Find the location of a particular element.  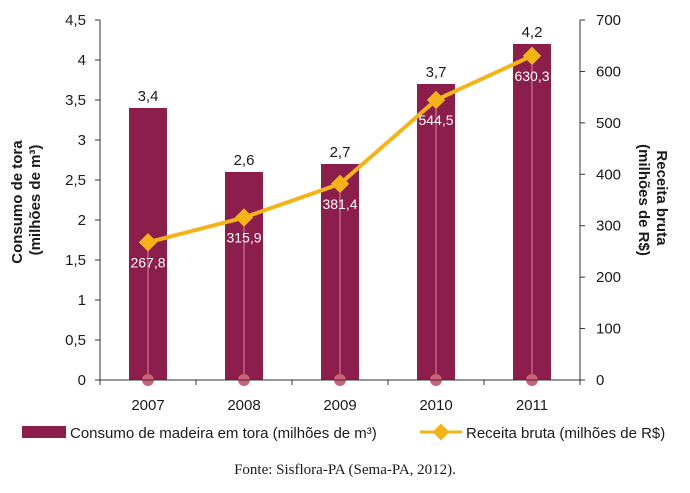

left-tick-label: 1 is located at coordinates (82, 300).